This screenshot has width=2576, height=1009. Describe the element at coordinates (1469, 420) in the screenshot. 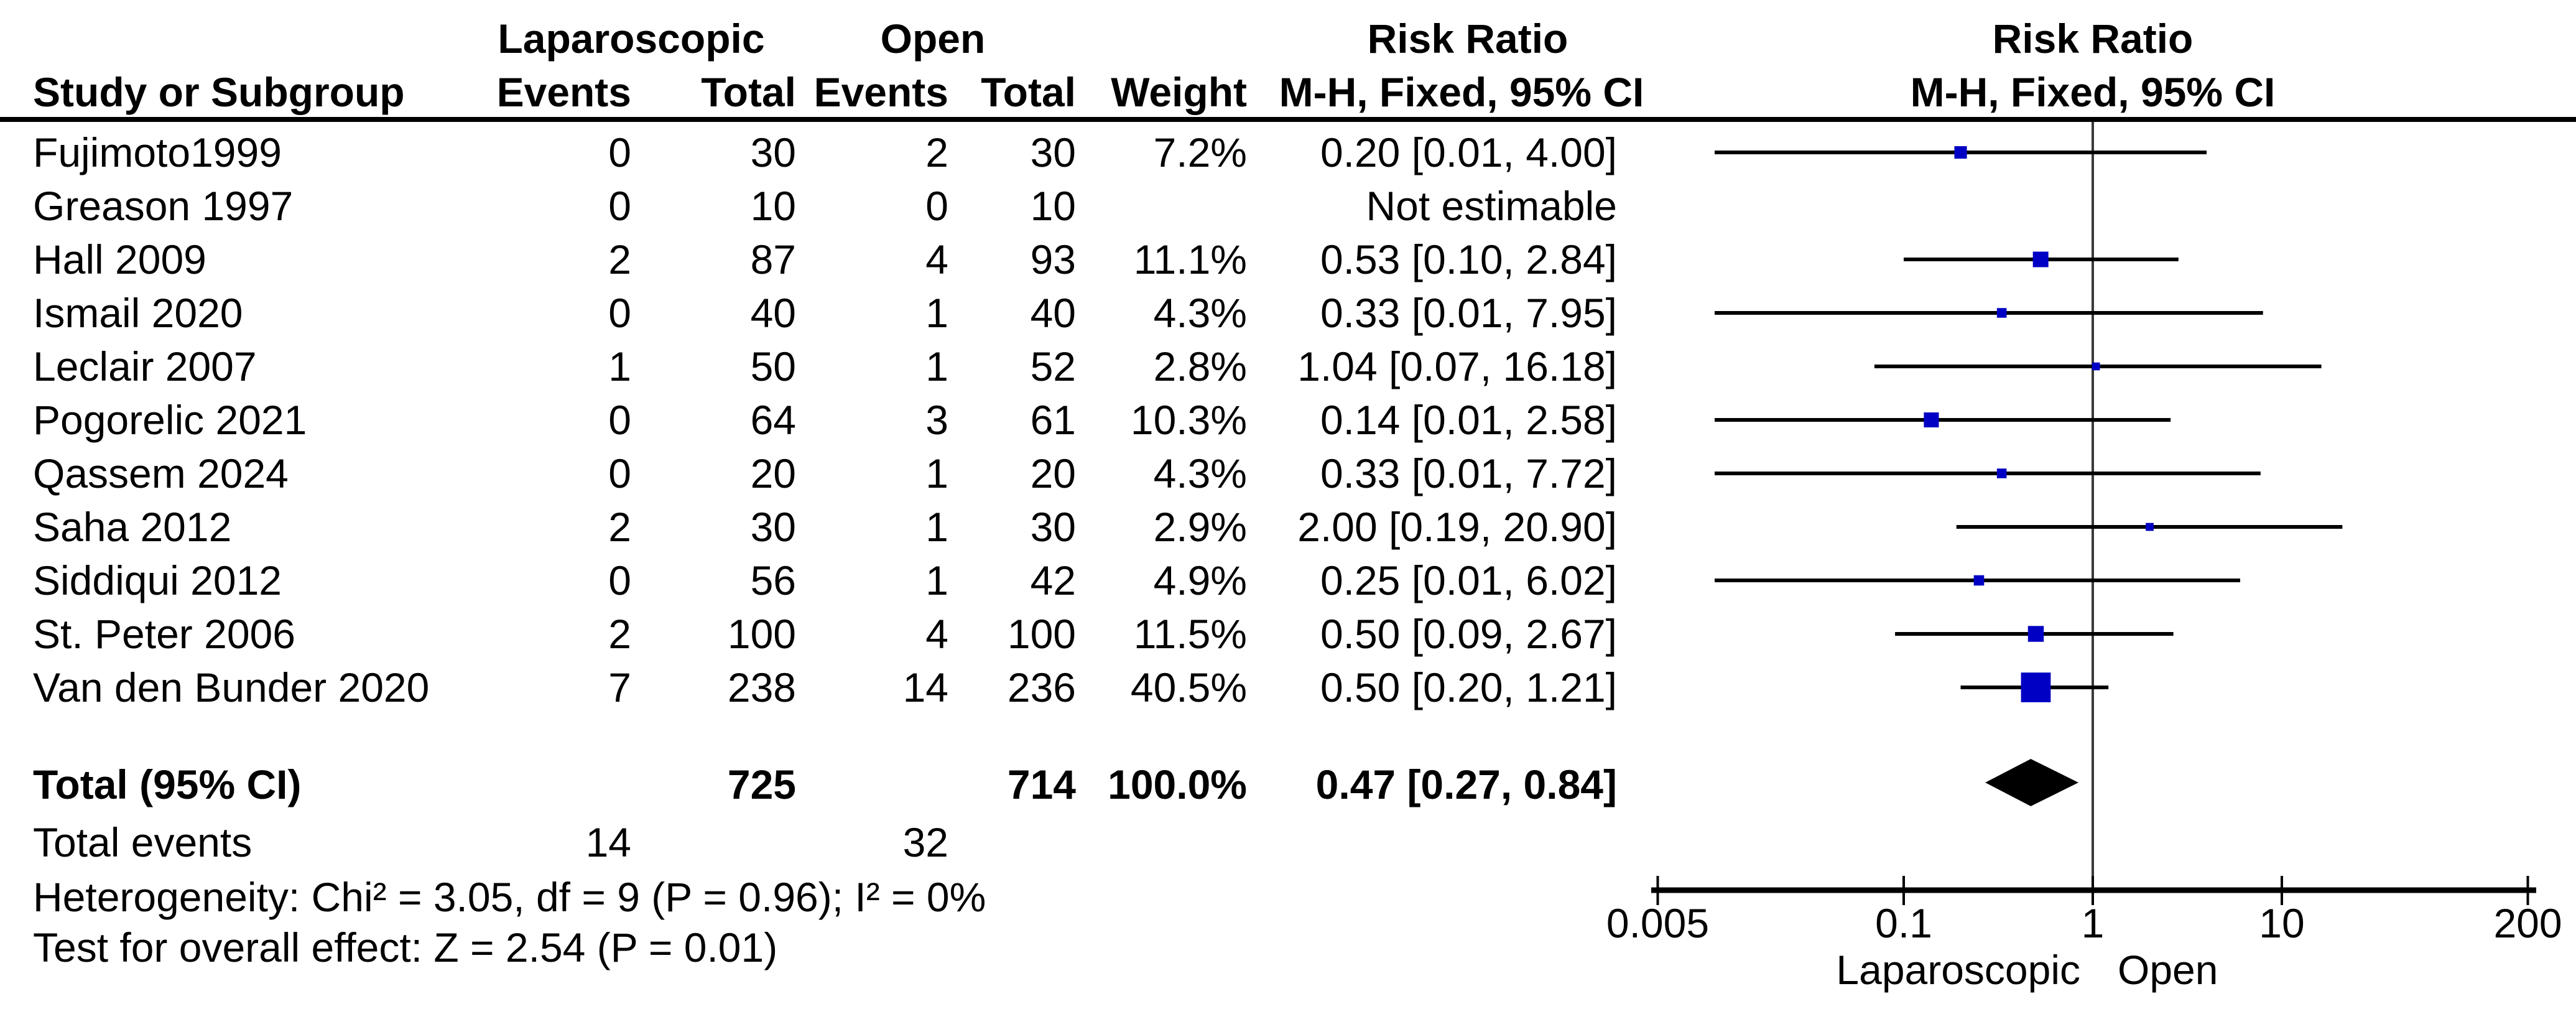

I see `rr-ci-cell: 0.14 [0.01, 2.58]` at that location.